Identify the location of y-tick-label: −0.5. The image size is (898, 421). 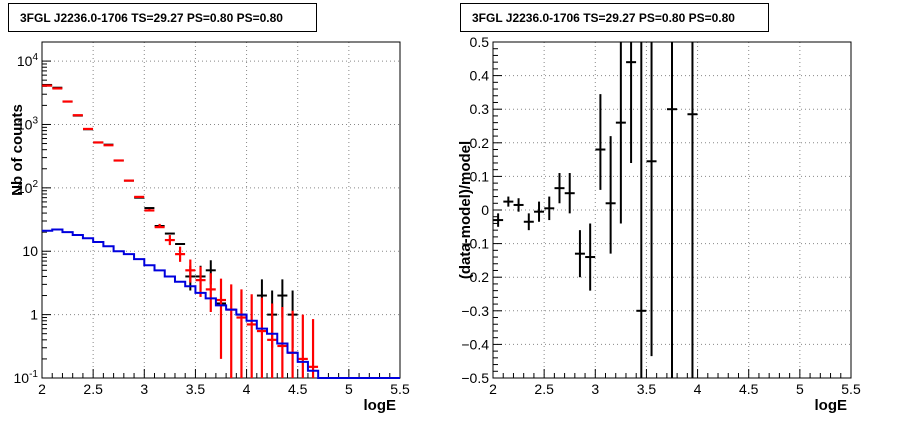
(475, 378).